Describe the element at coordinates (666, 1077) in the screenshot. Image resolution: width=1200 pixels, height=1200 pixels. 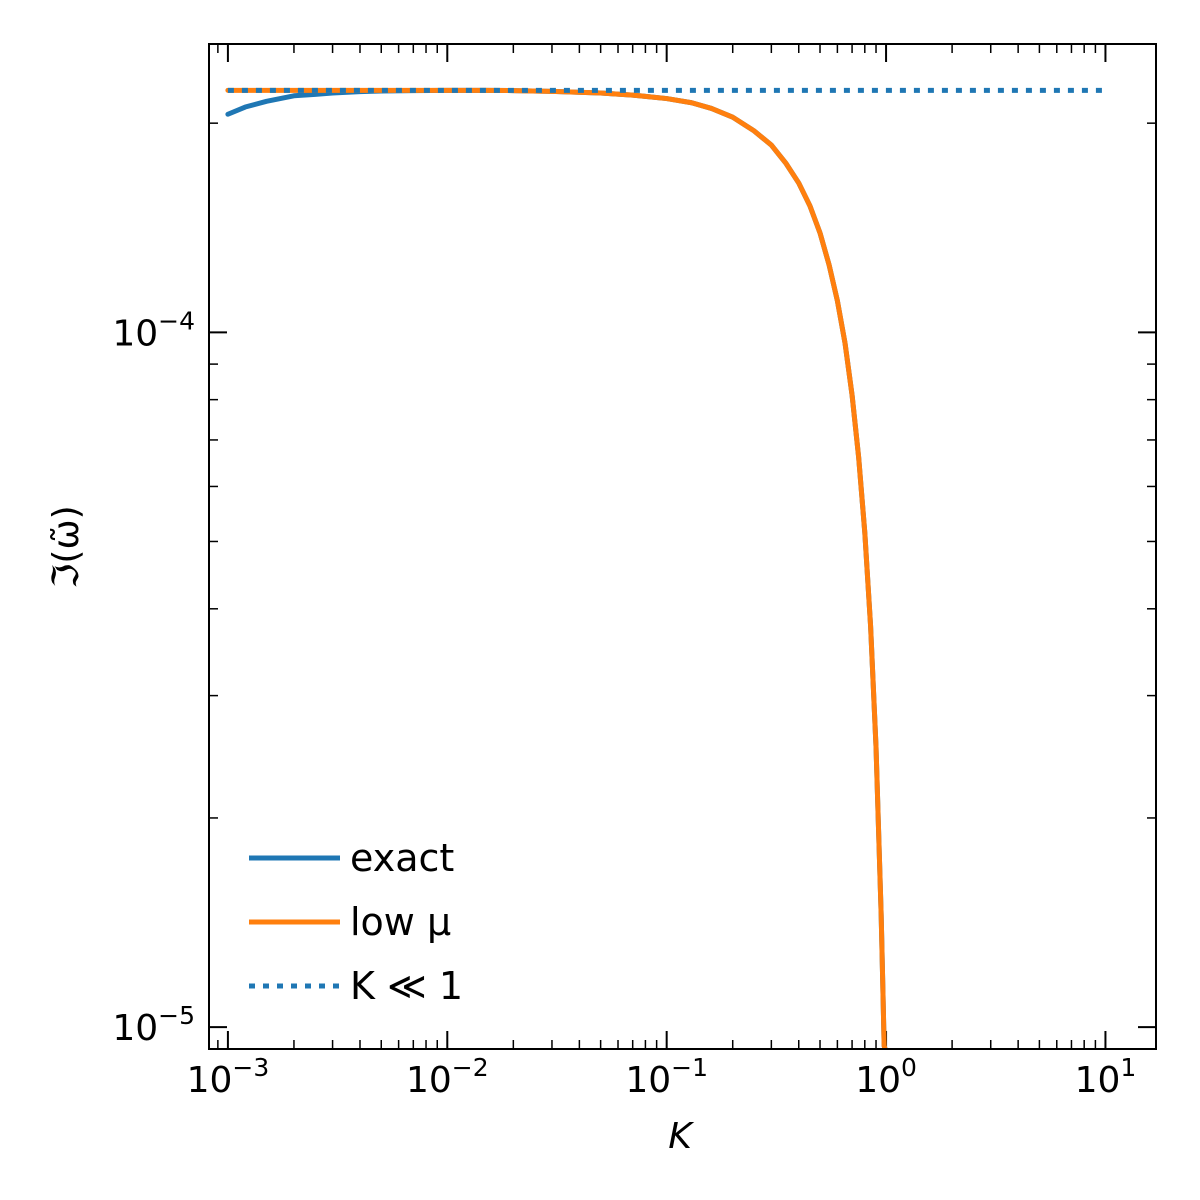
I see `x-tick-label: 10⁻¹` at that location.